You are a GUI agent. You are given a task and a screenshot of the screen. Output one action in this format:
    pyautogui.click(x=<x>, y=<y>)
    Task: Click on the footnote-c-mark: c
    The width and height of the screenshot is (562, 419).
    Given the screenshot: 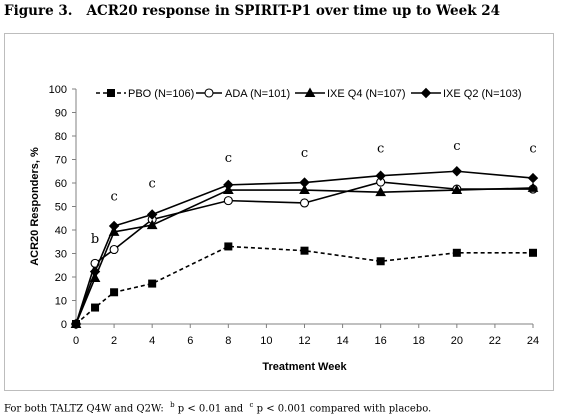 What is the action you would take?
    pyautogui.click(x=252, y=405)
    